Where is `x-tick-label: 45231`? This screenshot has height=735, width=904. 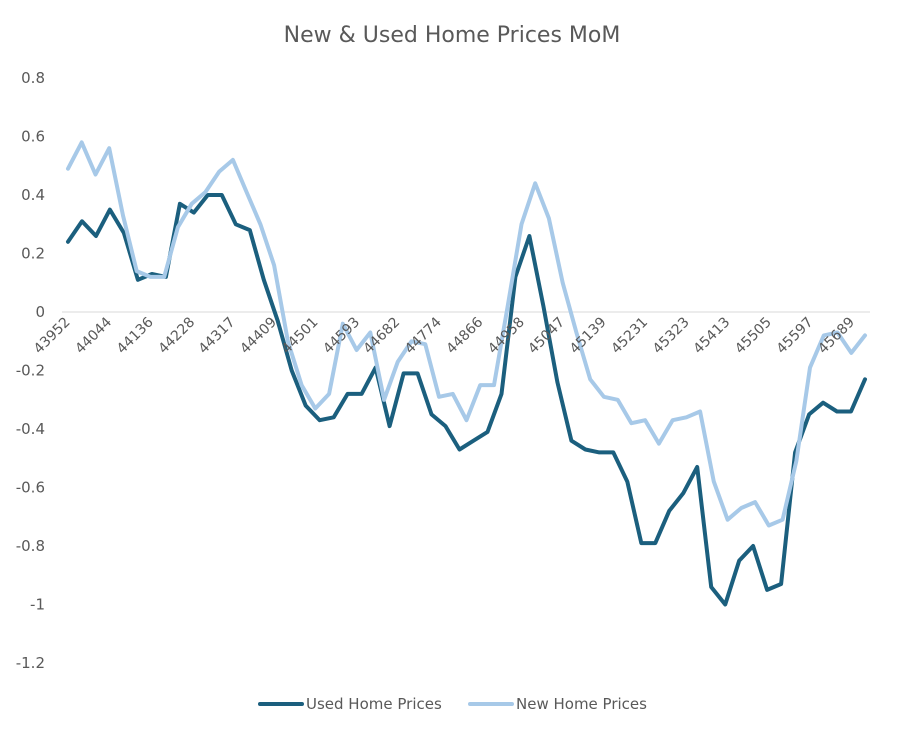
x-tick-label: 45231 is located at coordinates (629, 335).